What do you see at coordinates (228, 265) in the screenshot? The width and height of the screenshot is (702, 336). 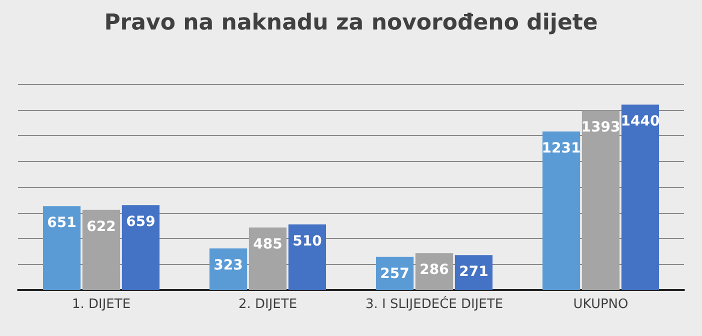 I see `data-label: 323` at bounding box center [228, 265].